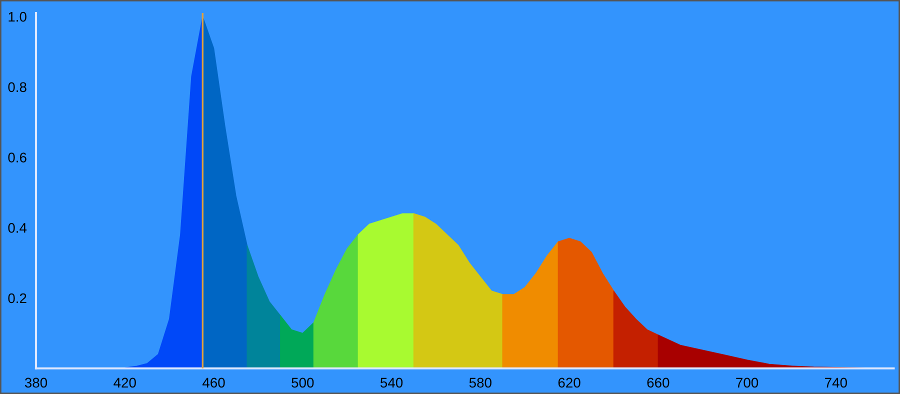  What do you see at coordinates (17, 298) in the screenshot?
I see `y-tick-label: 0.2` at bounding box center [17, 298].